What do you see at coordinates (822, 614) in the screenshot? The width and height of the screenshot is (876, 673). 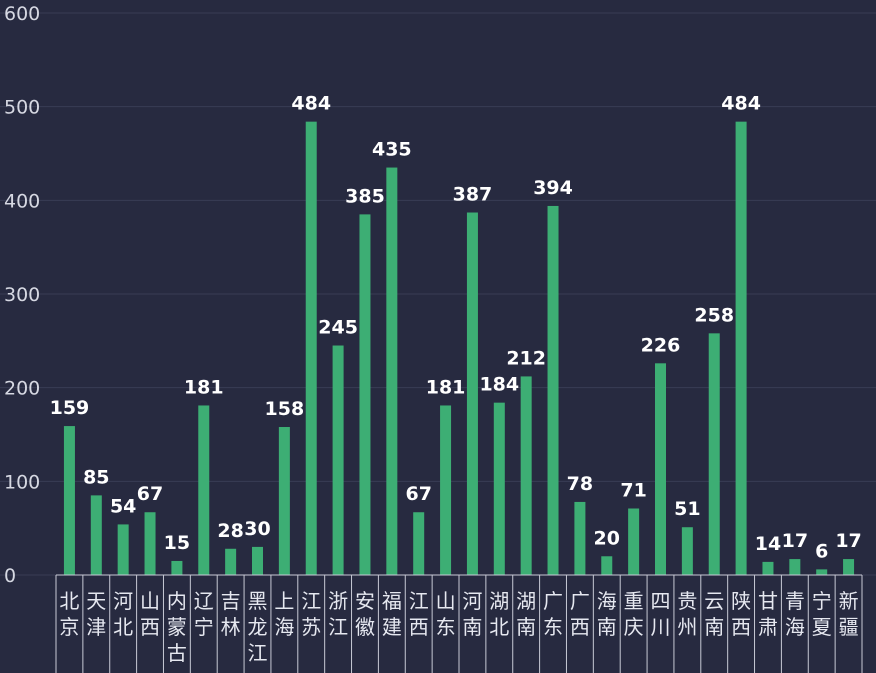 I see `x-tick-label: 宁夏` at bounding box center [822, 614].